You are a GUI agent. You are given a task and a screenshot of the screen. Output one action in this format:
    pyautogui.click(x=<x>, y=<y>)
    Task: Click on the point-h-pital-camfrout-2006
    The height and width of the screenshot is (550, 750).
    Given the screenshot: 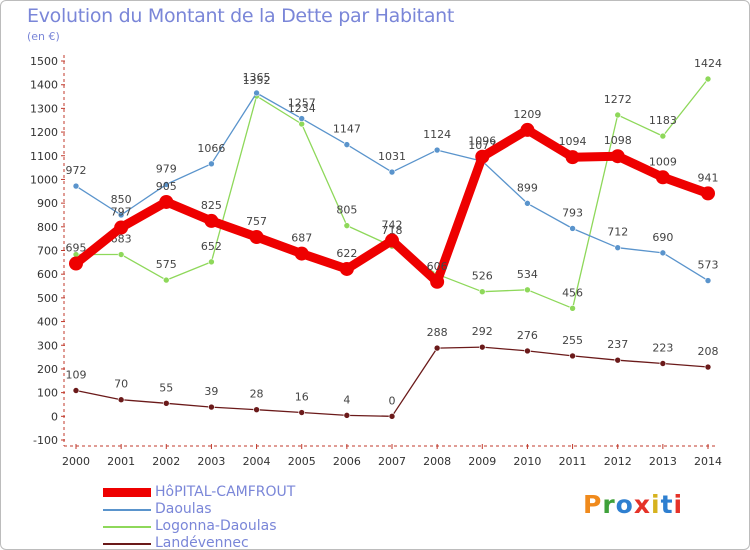 What is the action you would take?
    pyautogui.click(x=346, y=268)
    